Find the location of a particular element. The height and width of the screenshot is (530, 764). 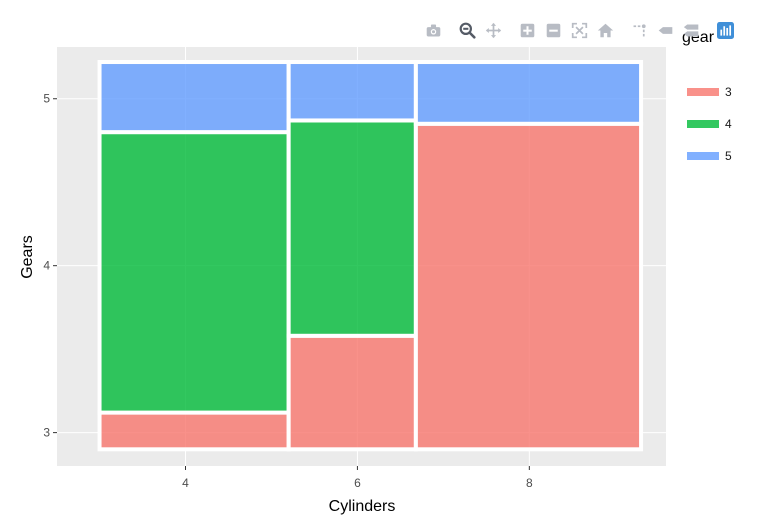

y-tick-label: 5 is located at coordinates (46, 99).